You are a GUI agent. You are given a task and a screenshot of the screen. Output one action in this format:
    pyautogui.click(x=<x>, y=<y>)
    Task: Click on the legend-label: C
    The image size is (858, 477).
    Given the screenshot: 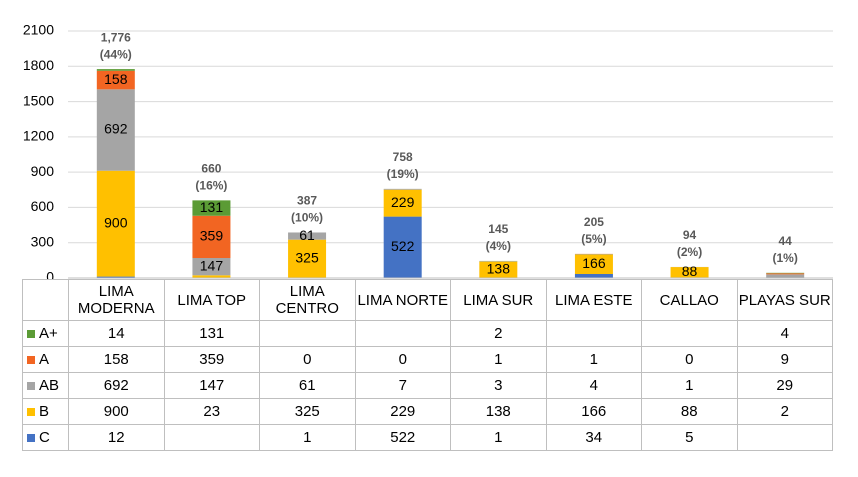 What is the action you would take?
    pyautogui.click(x=44, y=437)
    